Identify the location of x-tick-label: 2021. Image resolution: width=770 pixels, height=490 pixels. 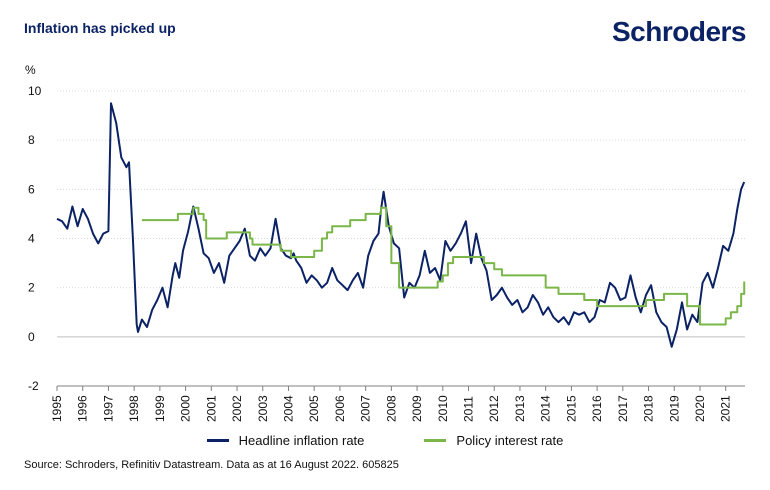
(726, 408).